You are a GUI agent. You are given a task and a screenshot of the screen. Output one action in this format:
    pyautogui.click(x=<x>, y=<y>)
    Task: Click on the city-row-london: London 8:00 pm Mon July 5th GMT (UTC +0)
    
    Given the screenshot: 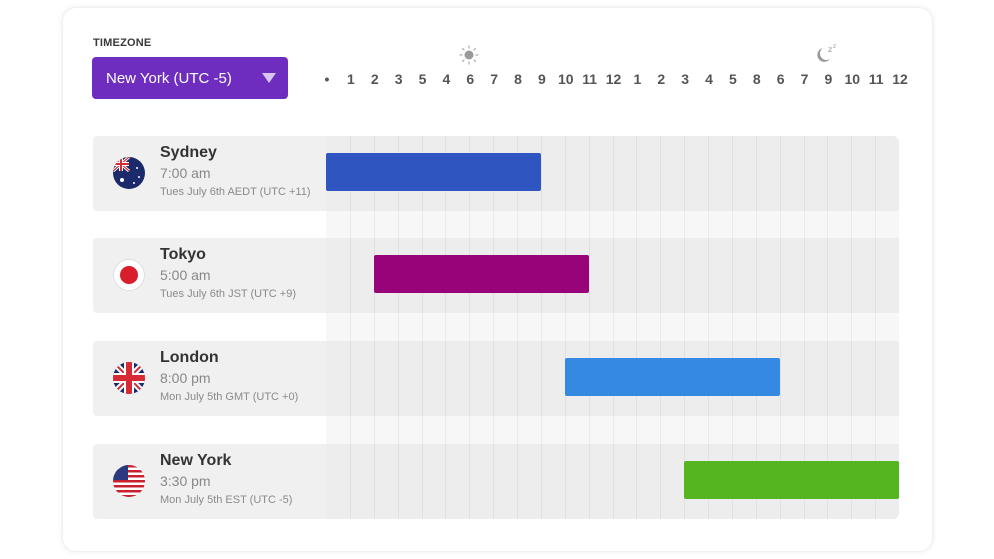 What is the action you would take?
    pyautogui.click(x=209, y=378)
    